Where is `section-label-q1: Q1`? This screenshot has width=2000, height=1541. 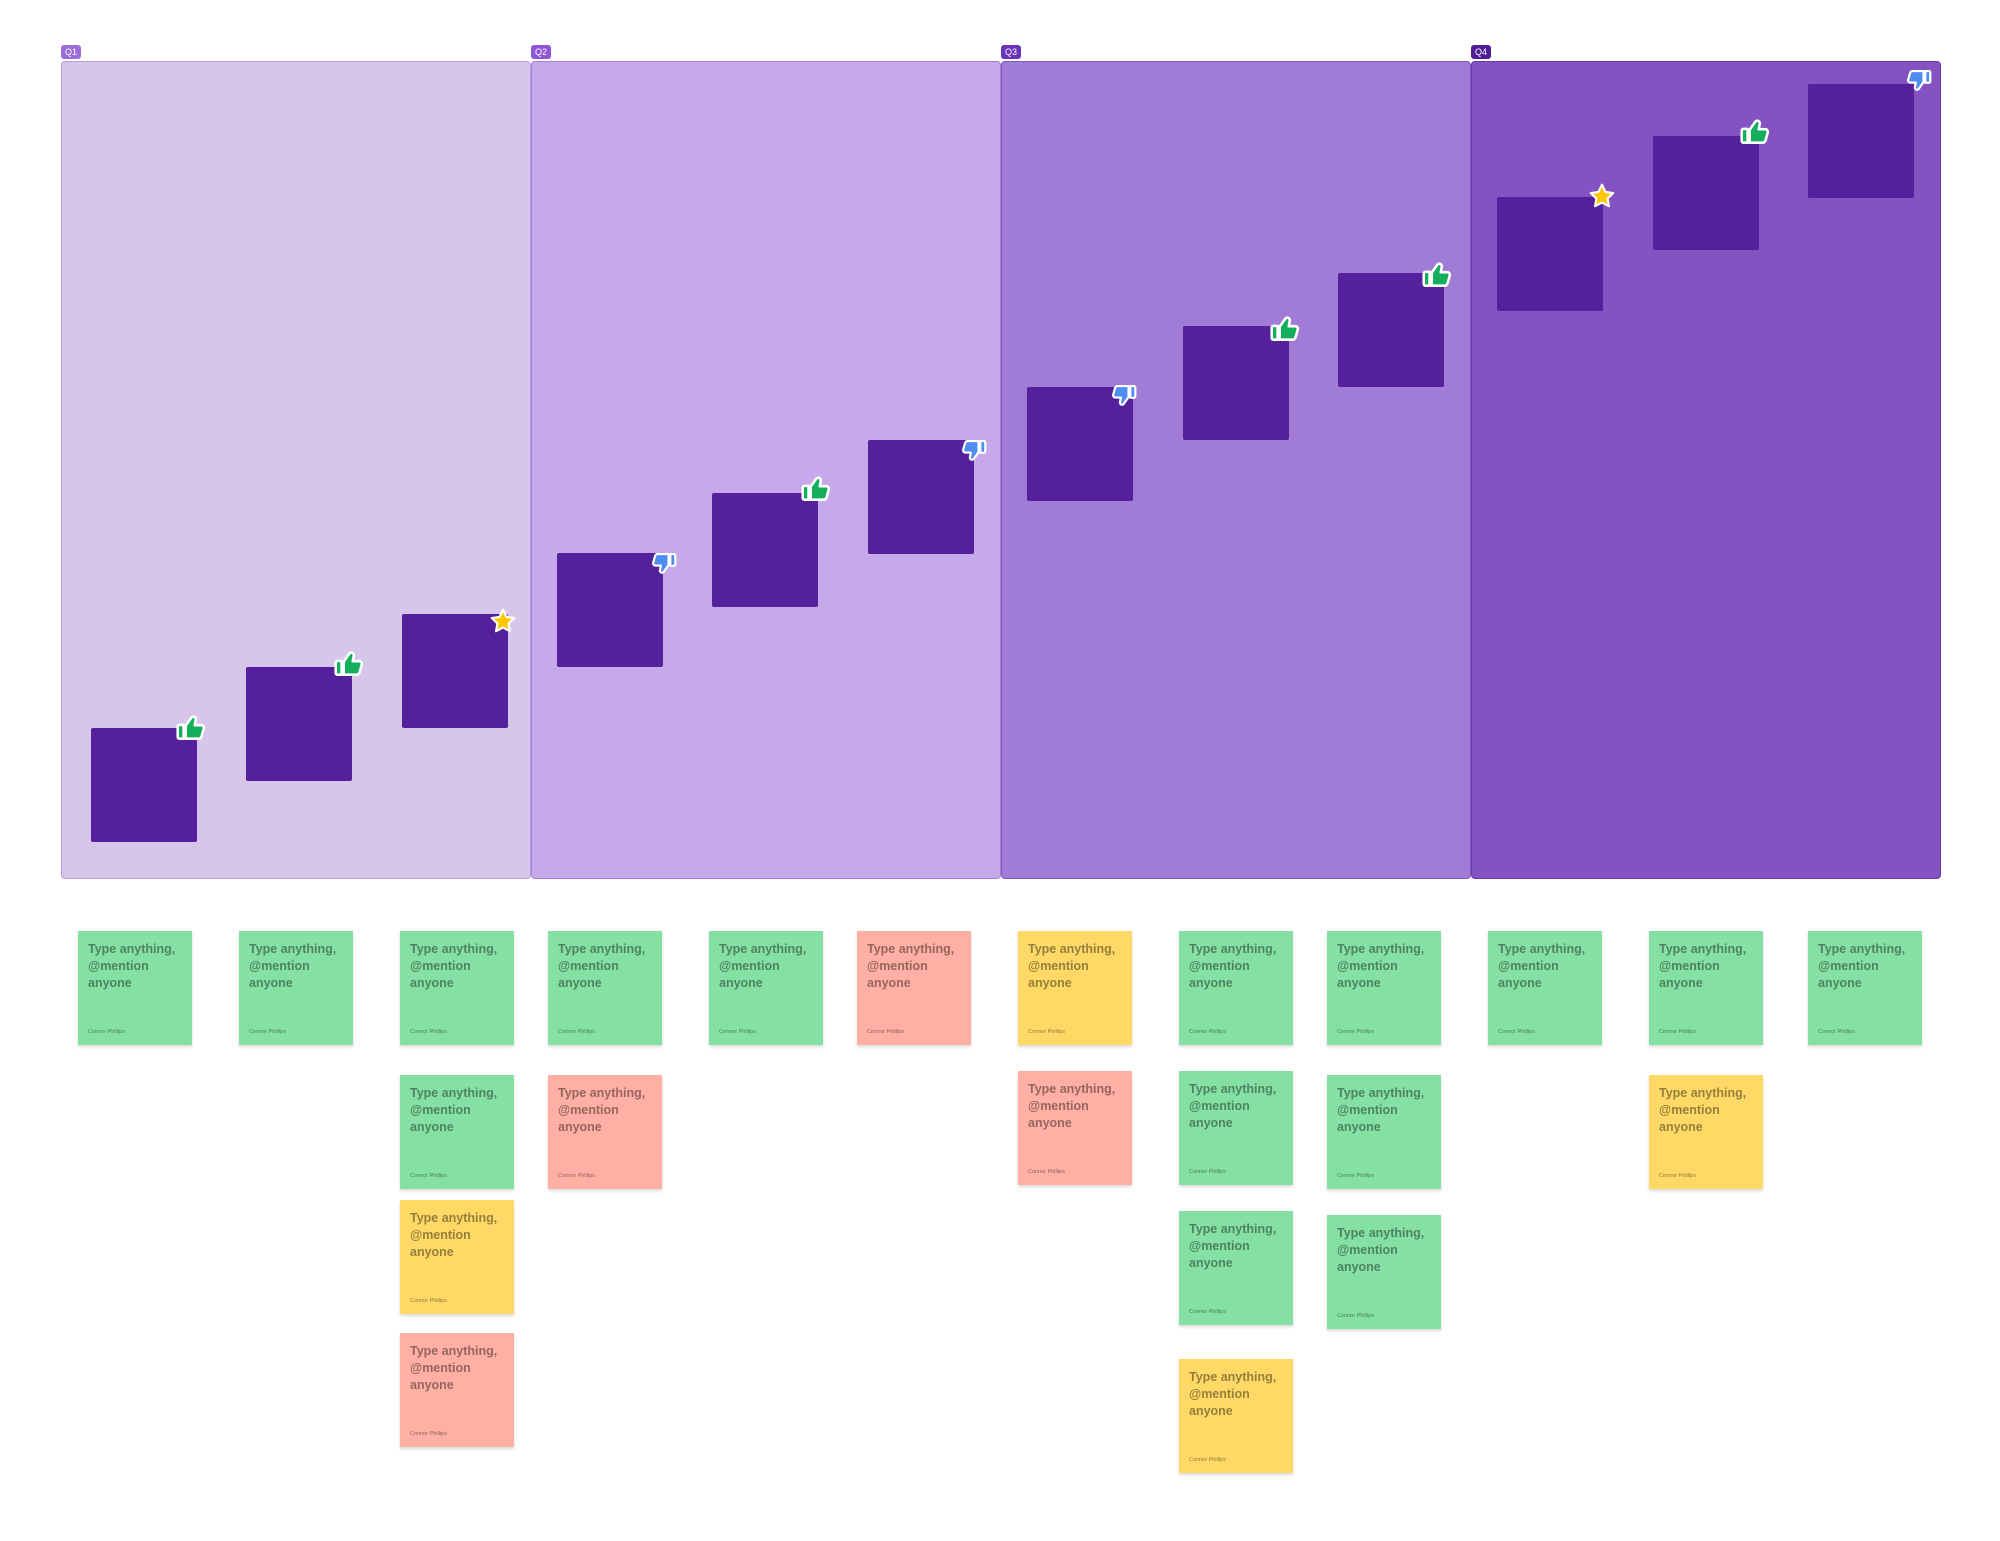
section-label-q1: Q1 is located at coordinates (71, 52).